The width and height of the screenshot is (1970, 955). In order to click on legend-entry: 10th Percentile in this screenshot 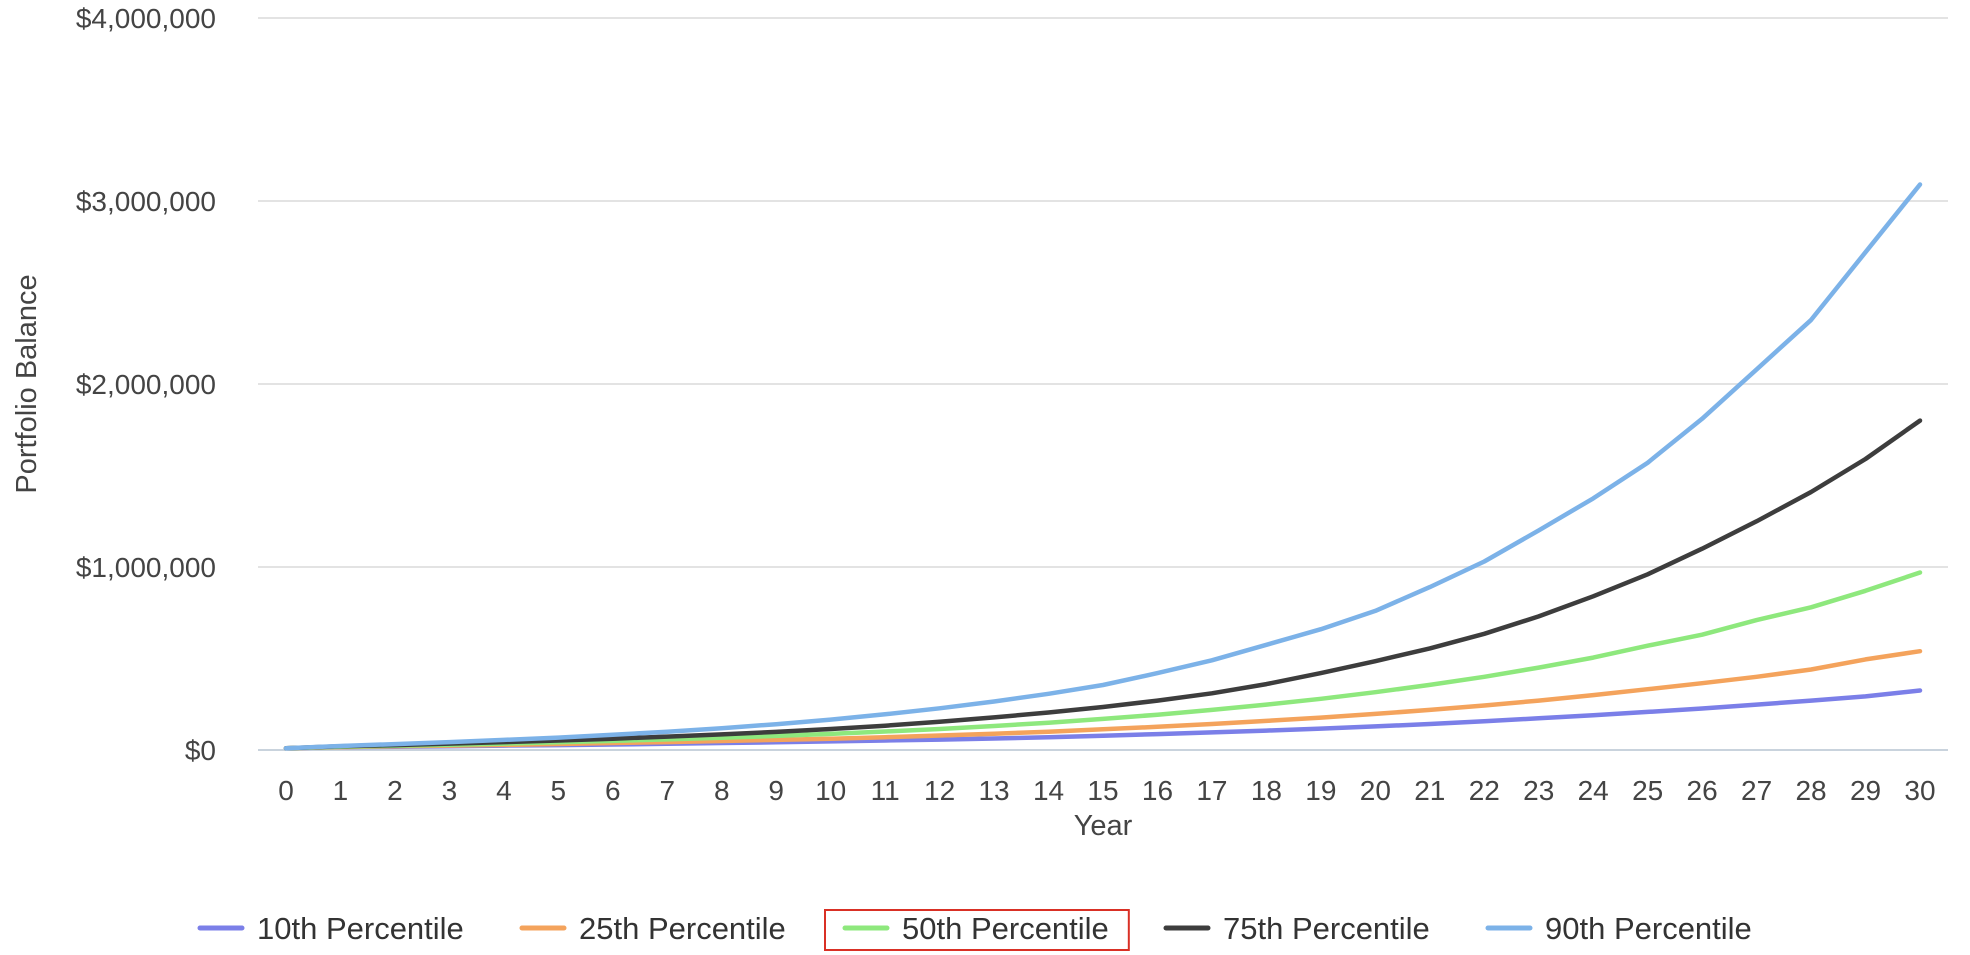, I will do `click(330, 928)`.